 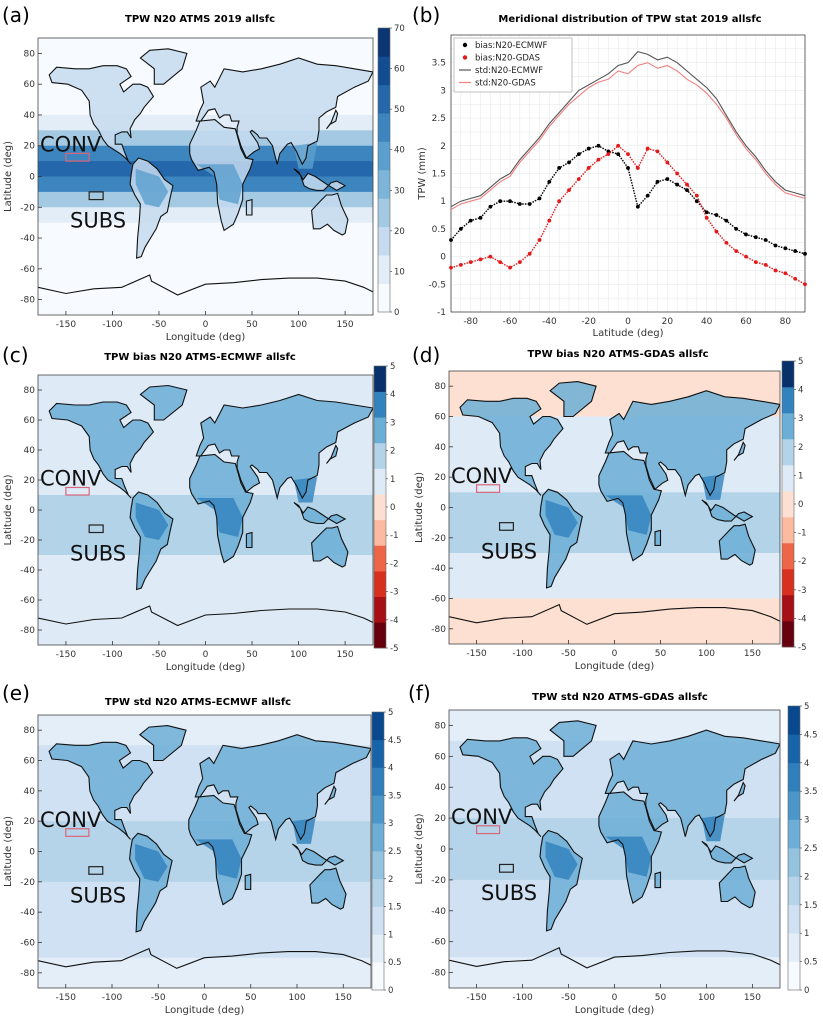 What do you see at coordinates (505, 84) in the screenshot?
I see `legend-entry: std:N20-GDAS` at bounding box center [505, 84].